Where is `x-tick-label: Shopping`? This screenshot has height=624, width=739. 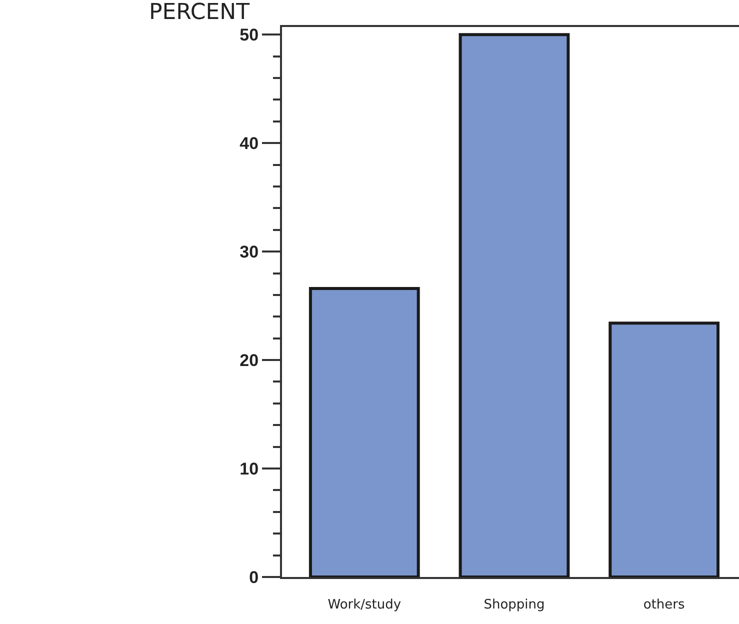 x-tick-label: Shopping is located at coordinates (514, 605).